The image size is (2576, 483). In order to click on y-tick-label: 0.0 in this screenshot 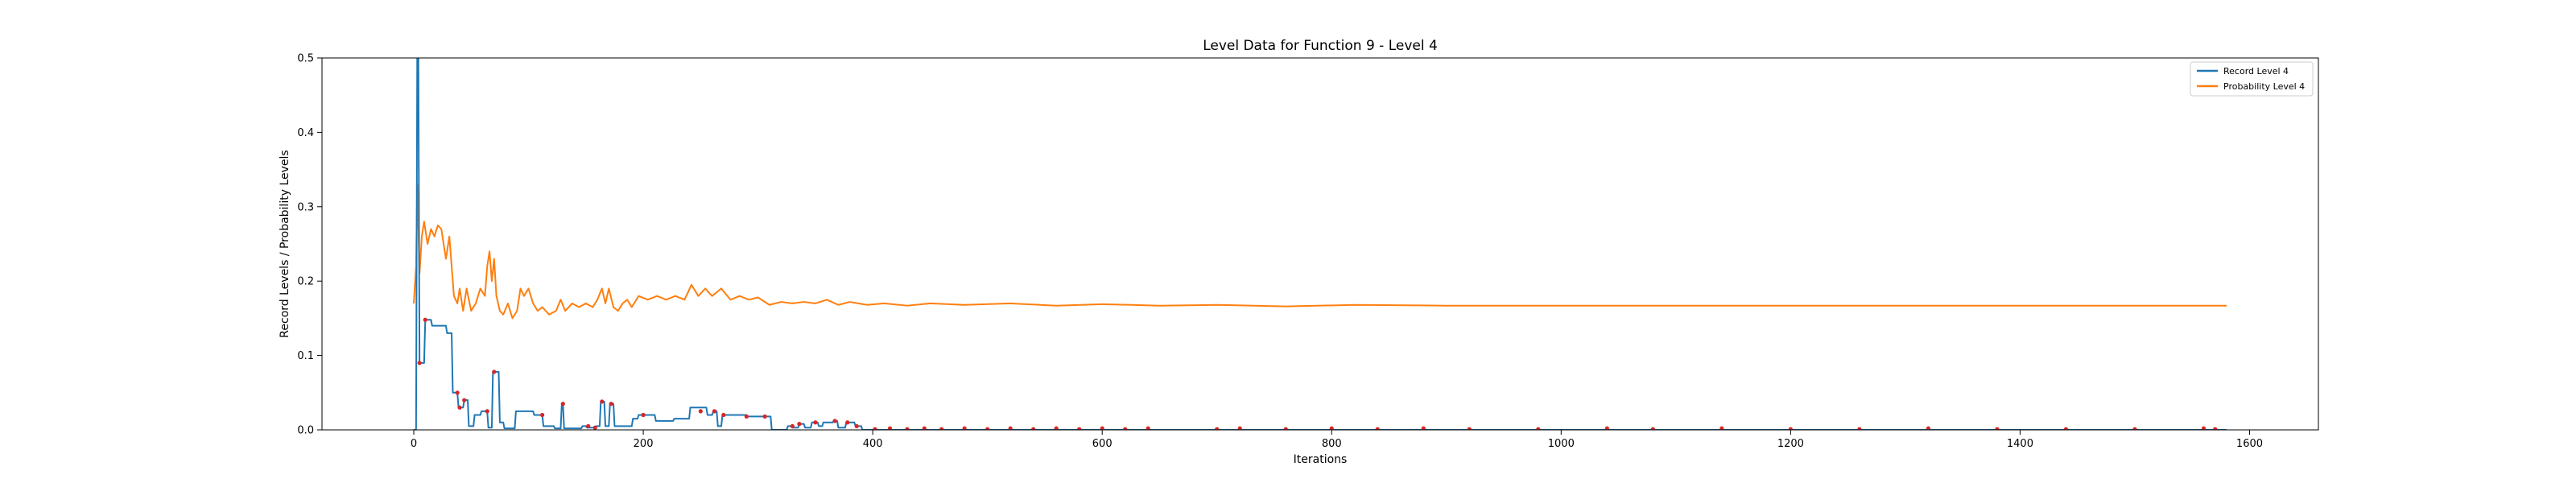, I will do `click(305, 431)`.